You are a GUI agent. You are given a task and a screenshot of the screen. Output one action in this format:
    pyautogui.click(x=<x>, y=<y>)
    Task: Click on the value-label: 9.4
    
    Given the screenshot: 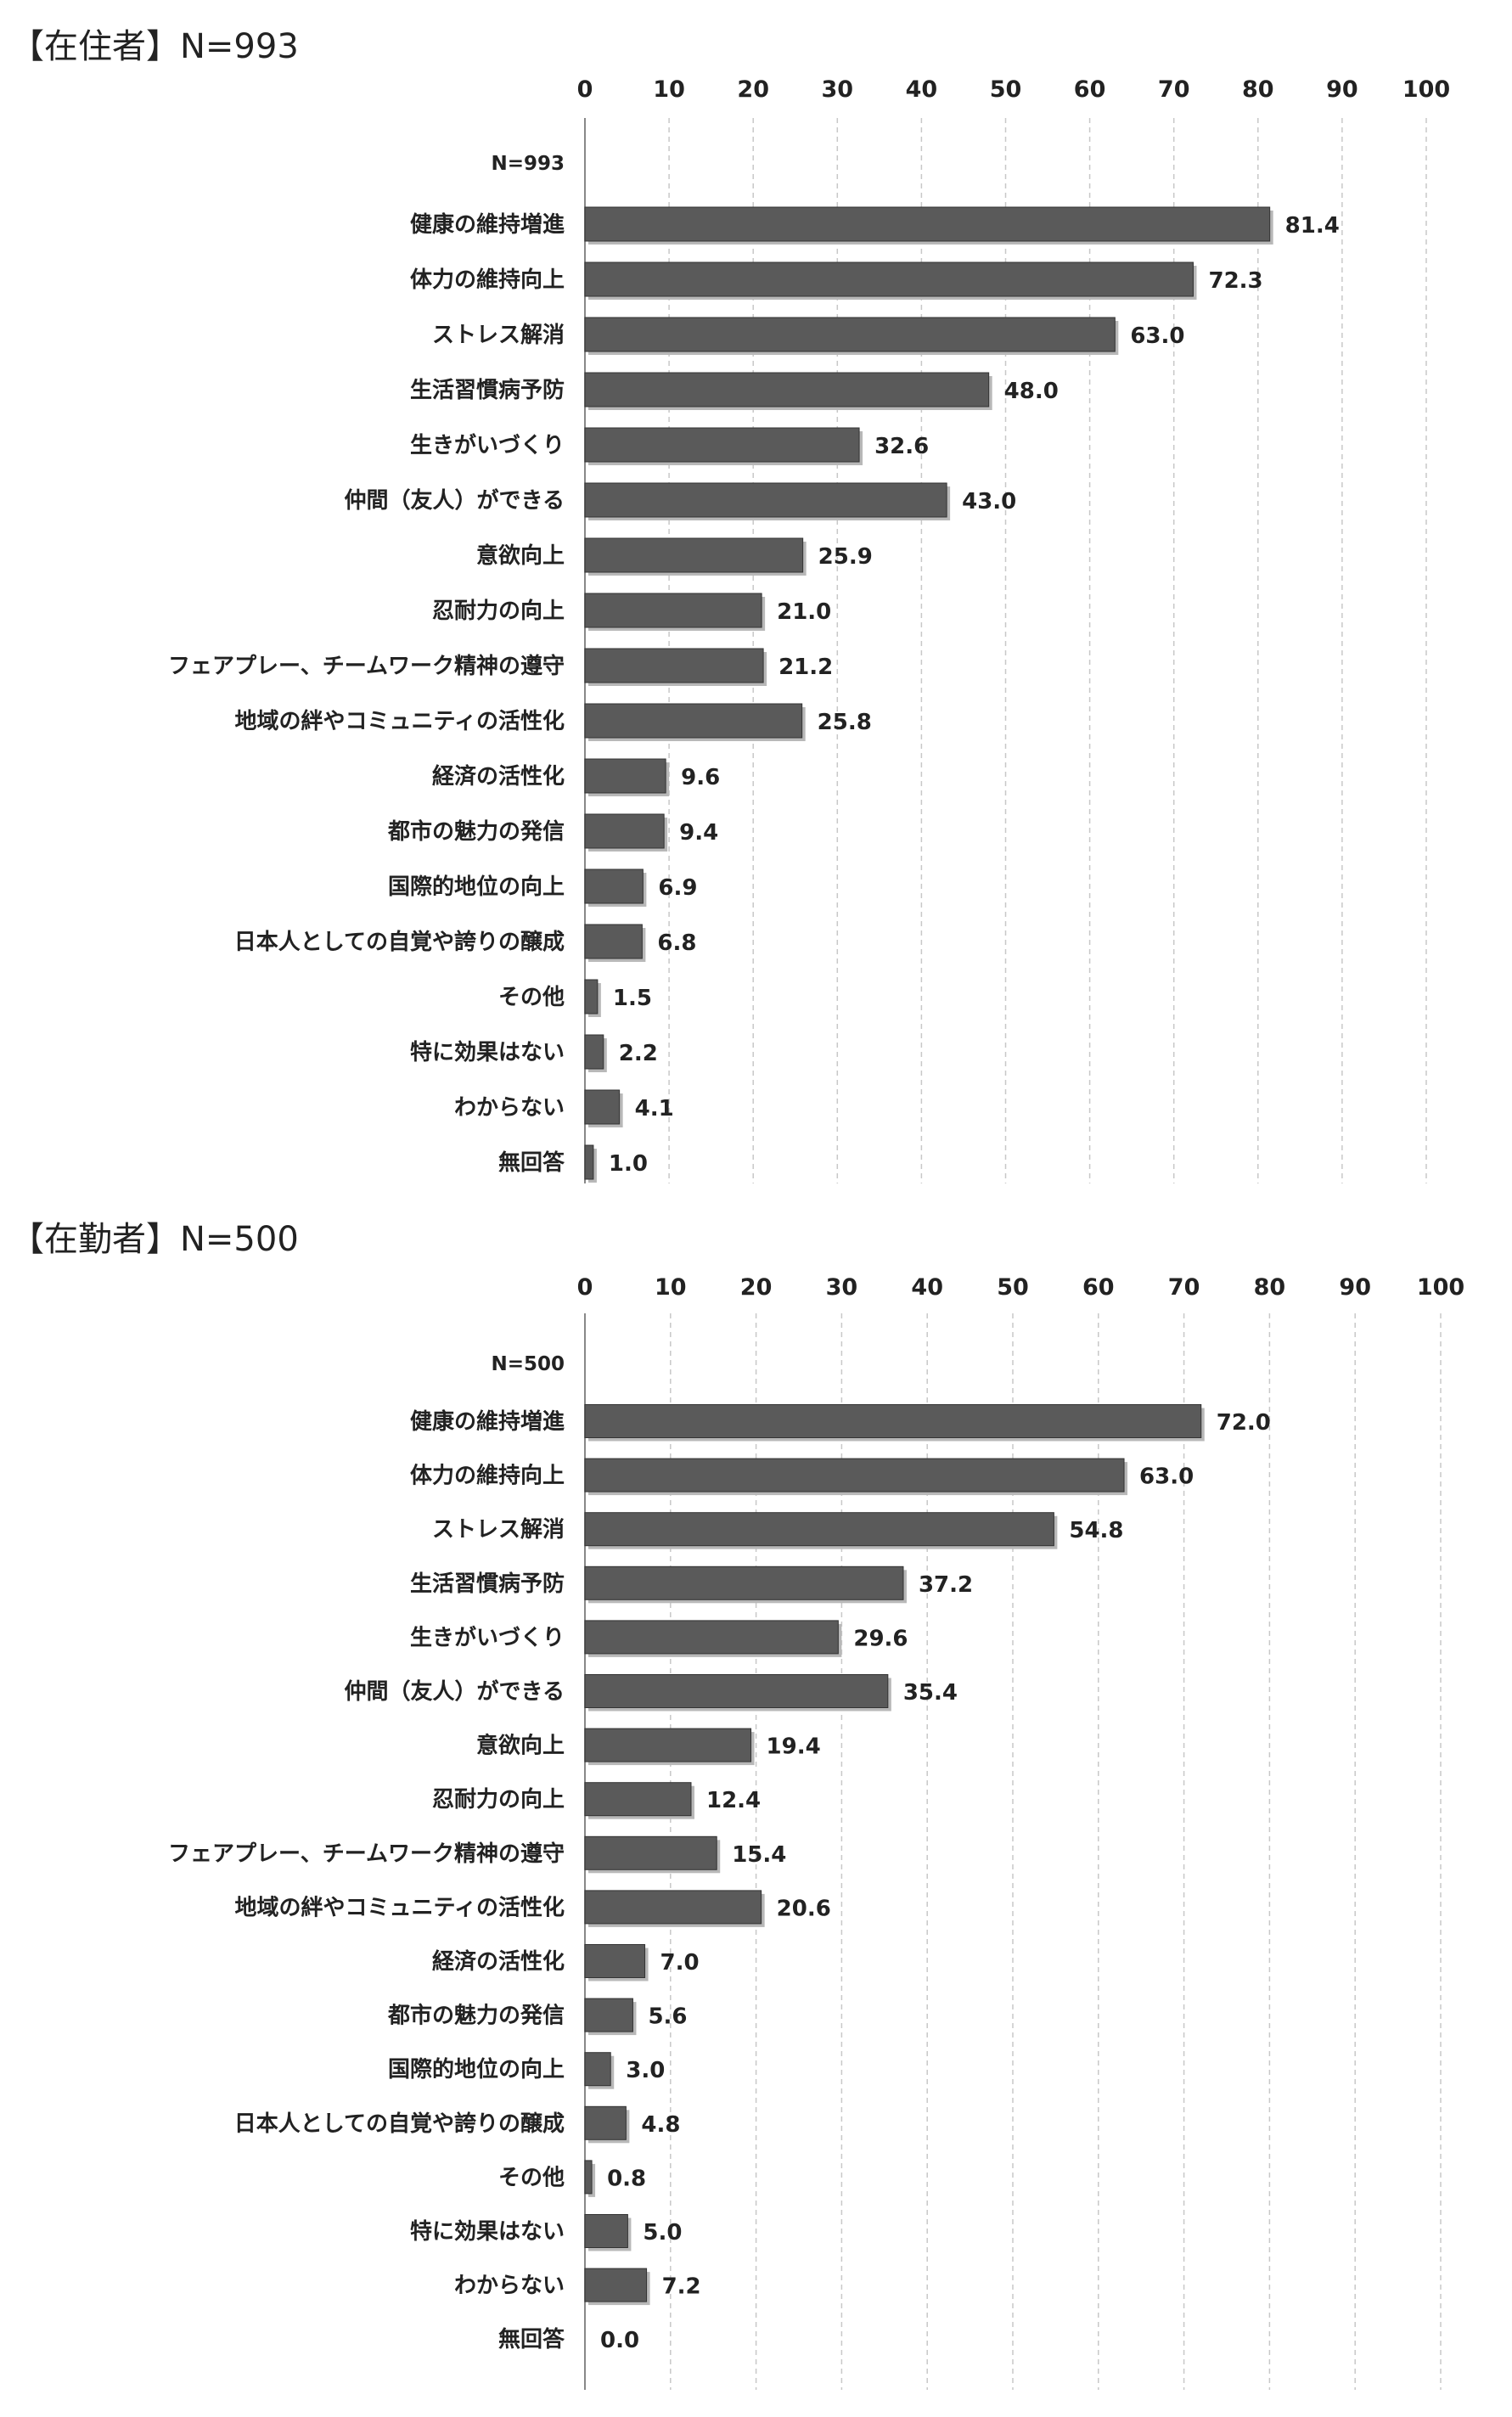 What is the action you would take?
    pyautogui.click(x=698, y=833)
    